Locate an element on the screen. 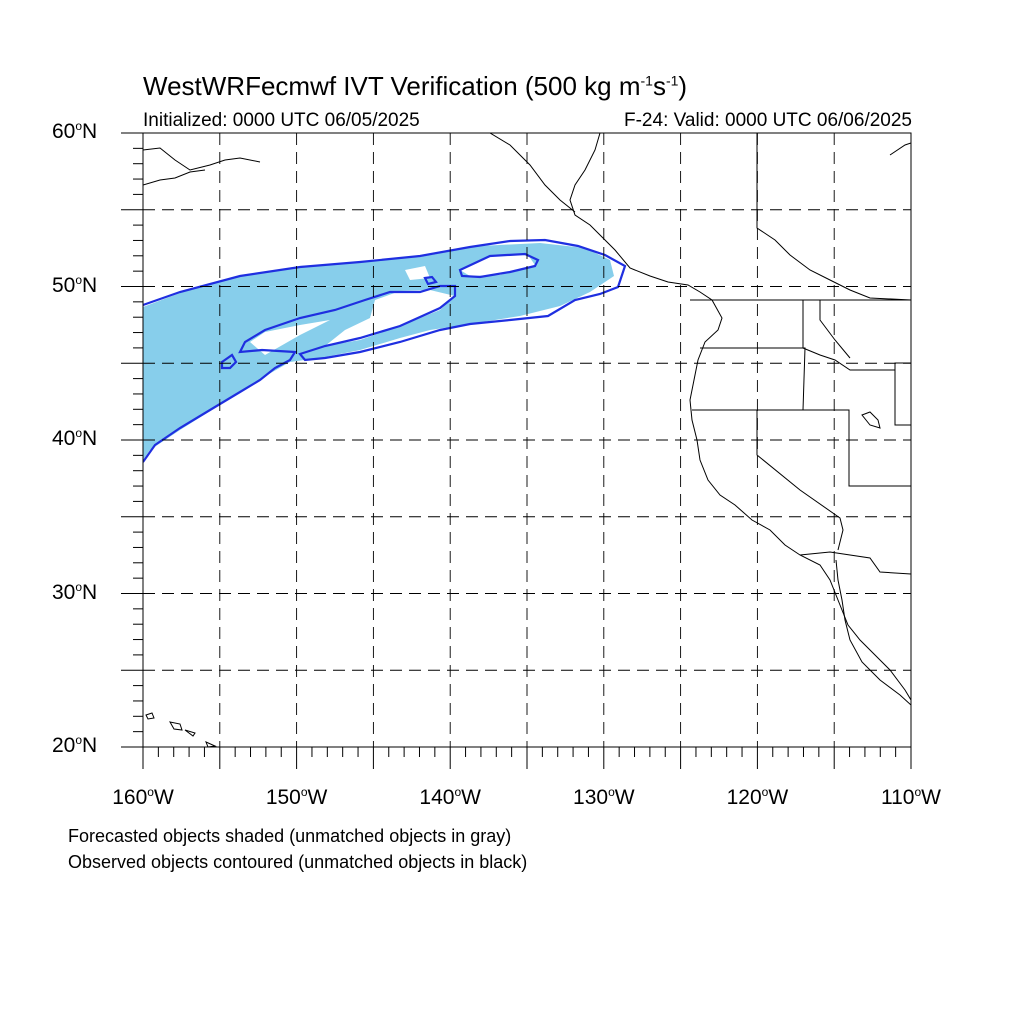 This screenshot has height=1024, width=1024. lat-tick-label: 20oN is located at coordinates (75, 745).